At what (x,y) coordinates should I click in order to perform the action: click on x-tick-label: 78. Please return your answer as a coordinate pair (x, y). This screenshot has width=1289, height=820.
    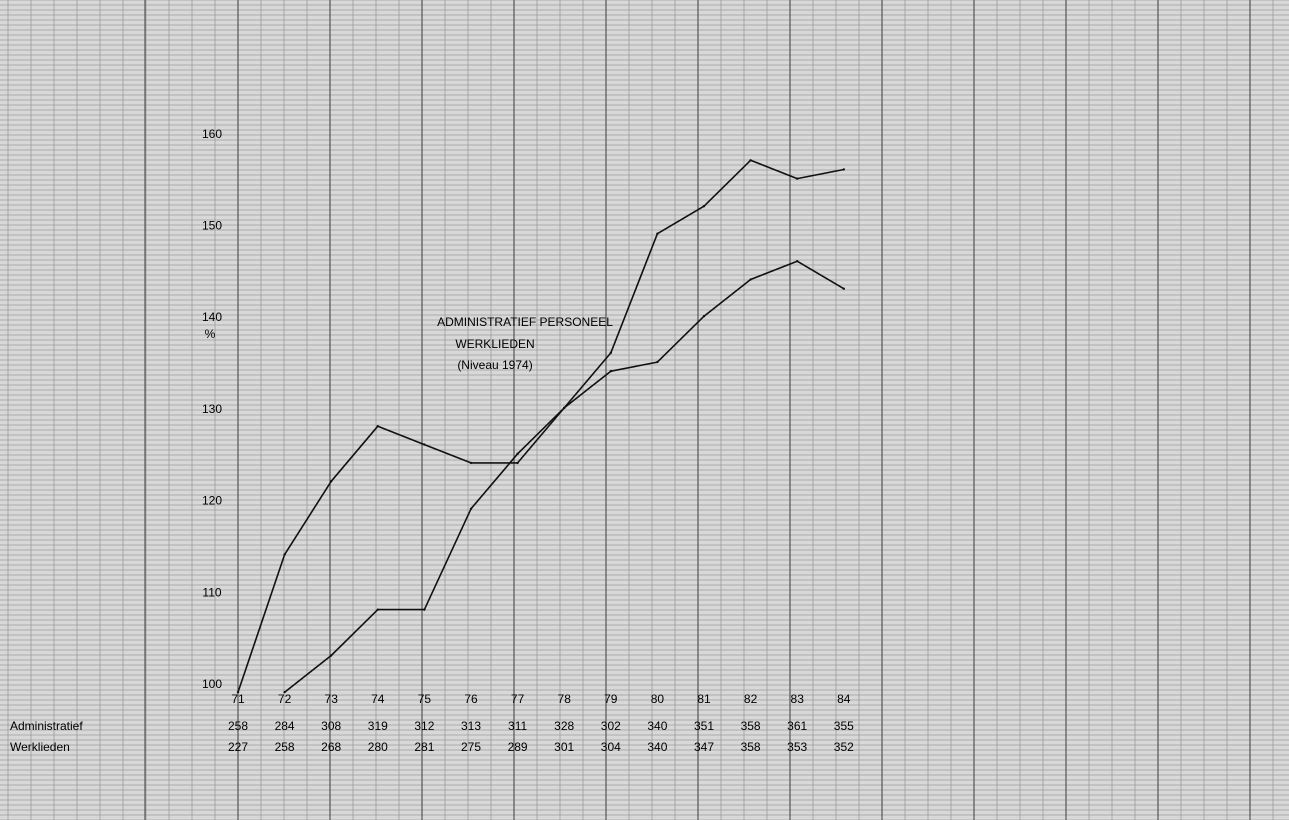
    Looking at the image, I should click on (565, 699).